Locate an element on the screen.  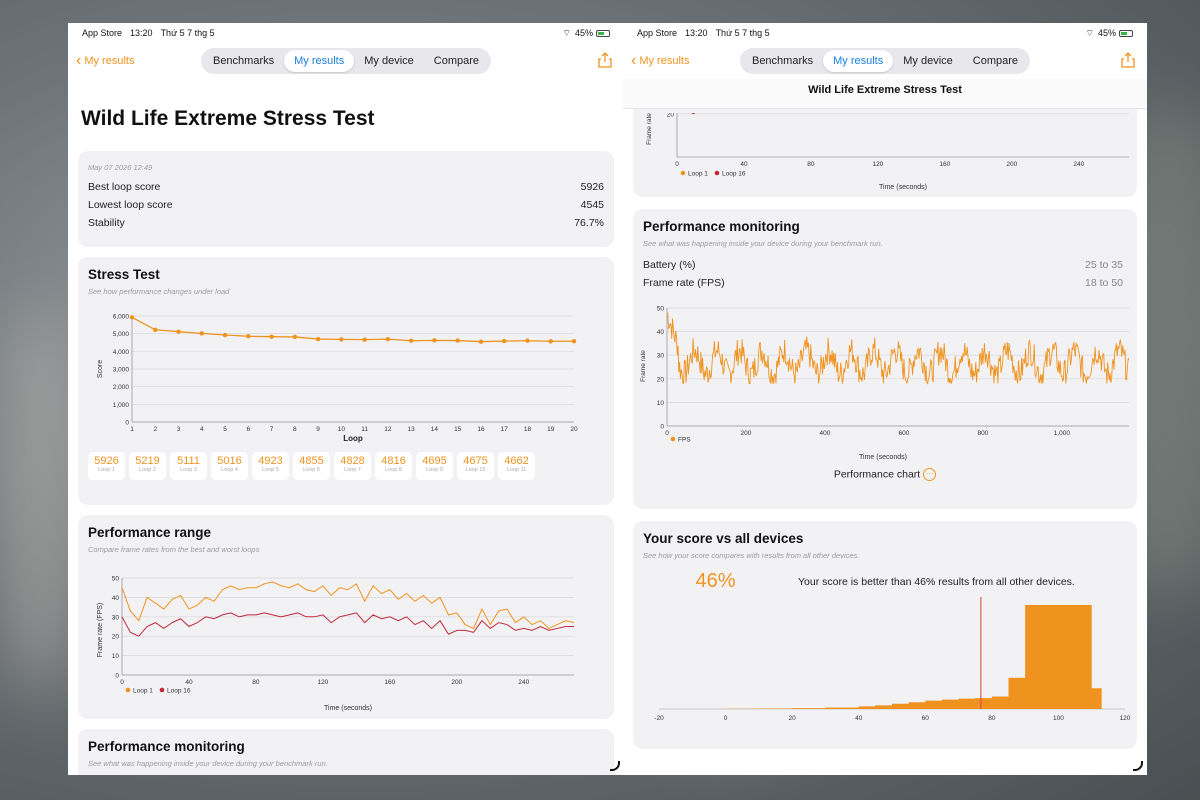
row-value: 18 to 50 is located at coordinates (1104, 283).